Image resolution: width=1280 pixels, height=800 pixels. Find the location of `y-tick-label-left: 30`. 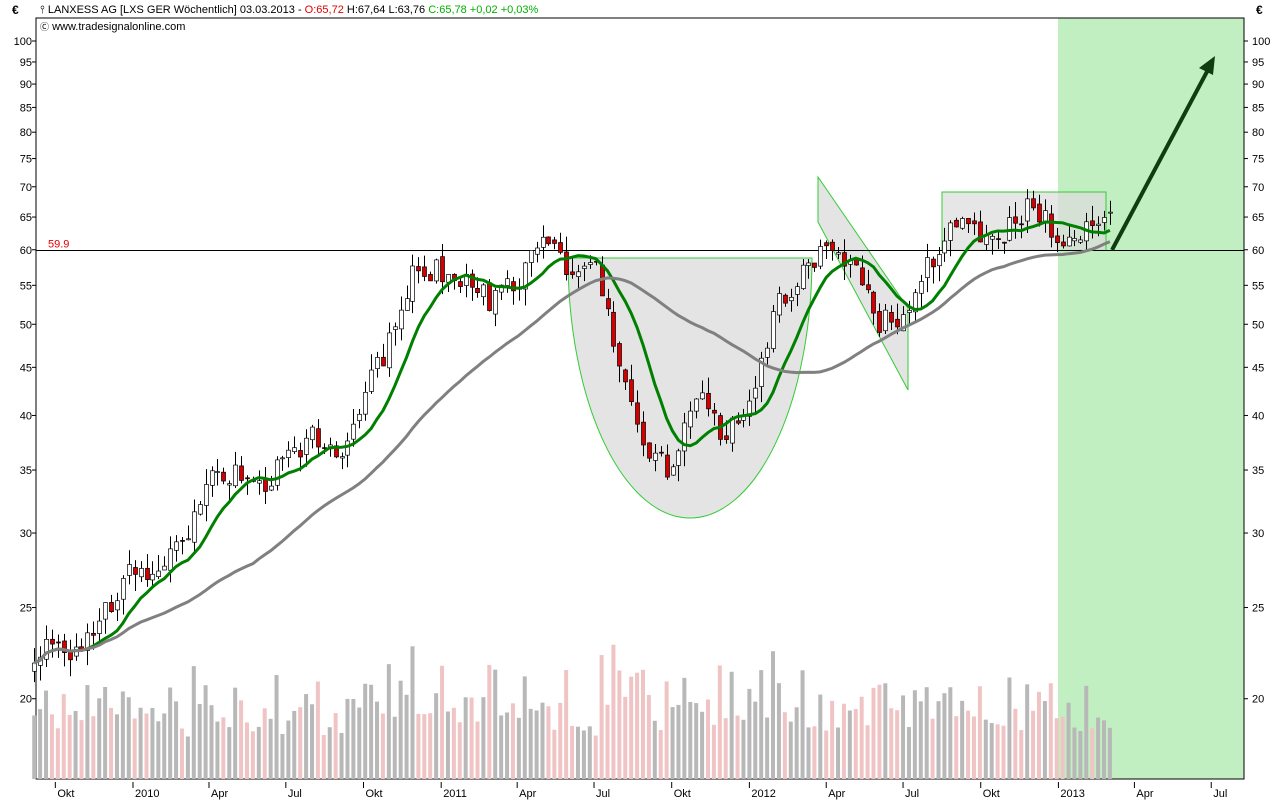

y-tick-label-left: 30 is located at coordinates (26, 534).